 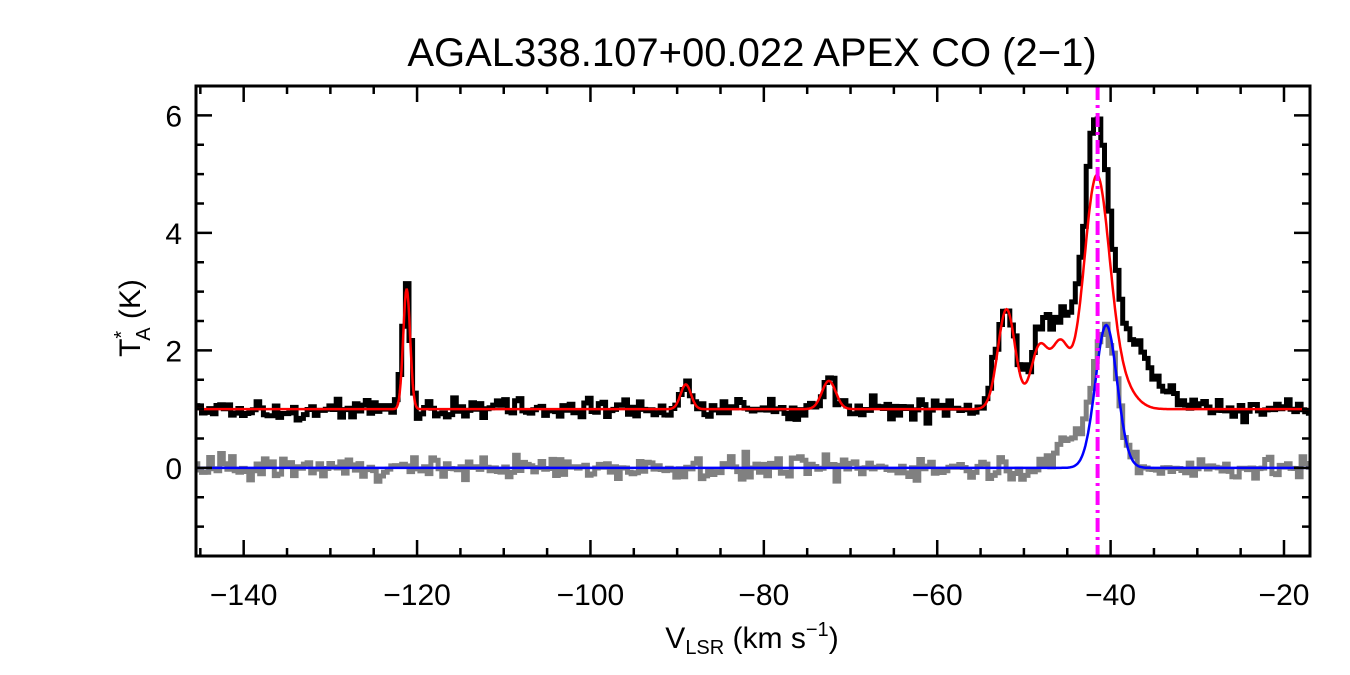 What do you see at coordinates (704, 648) in the screenshot?
I see `x-axis-label-sub: LSR` at bounding box center [704, 648].